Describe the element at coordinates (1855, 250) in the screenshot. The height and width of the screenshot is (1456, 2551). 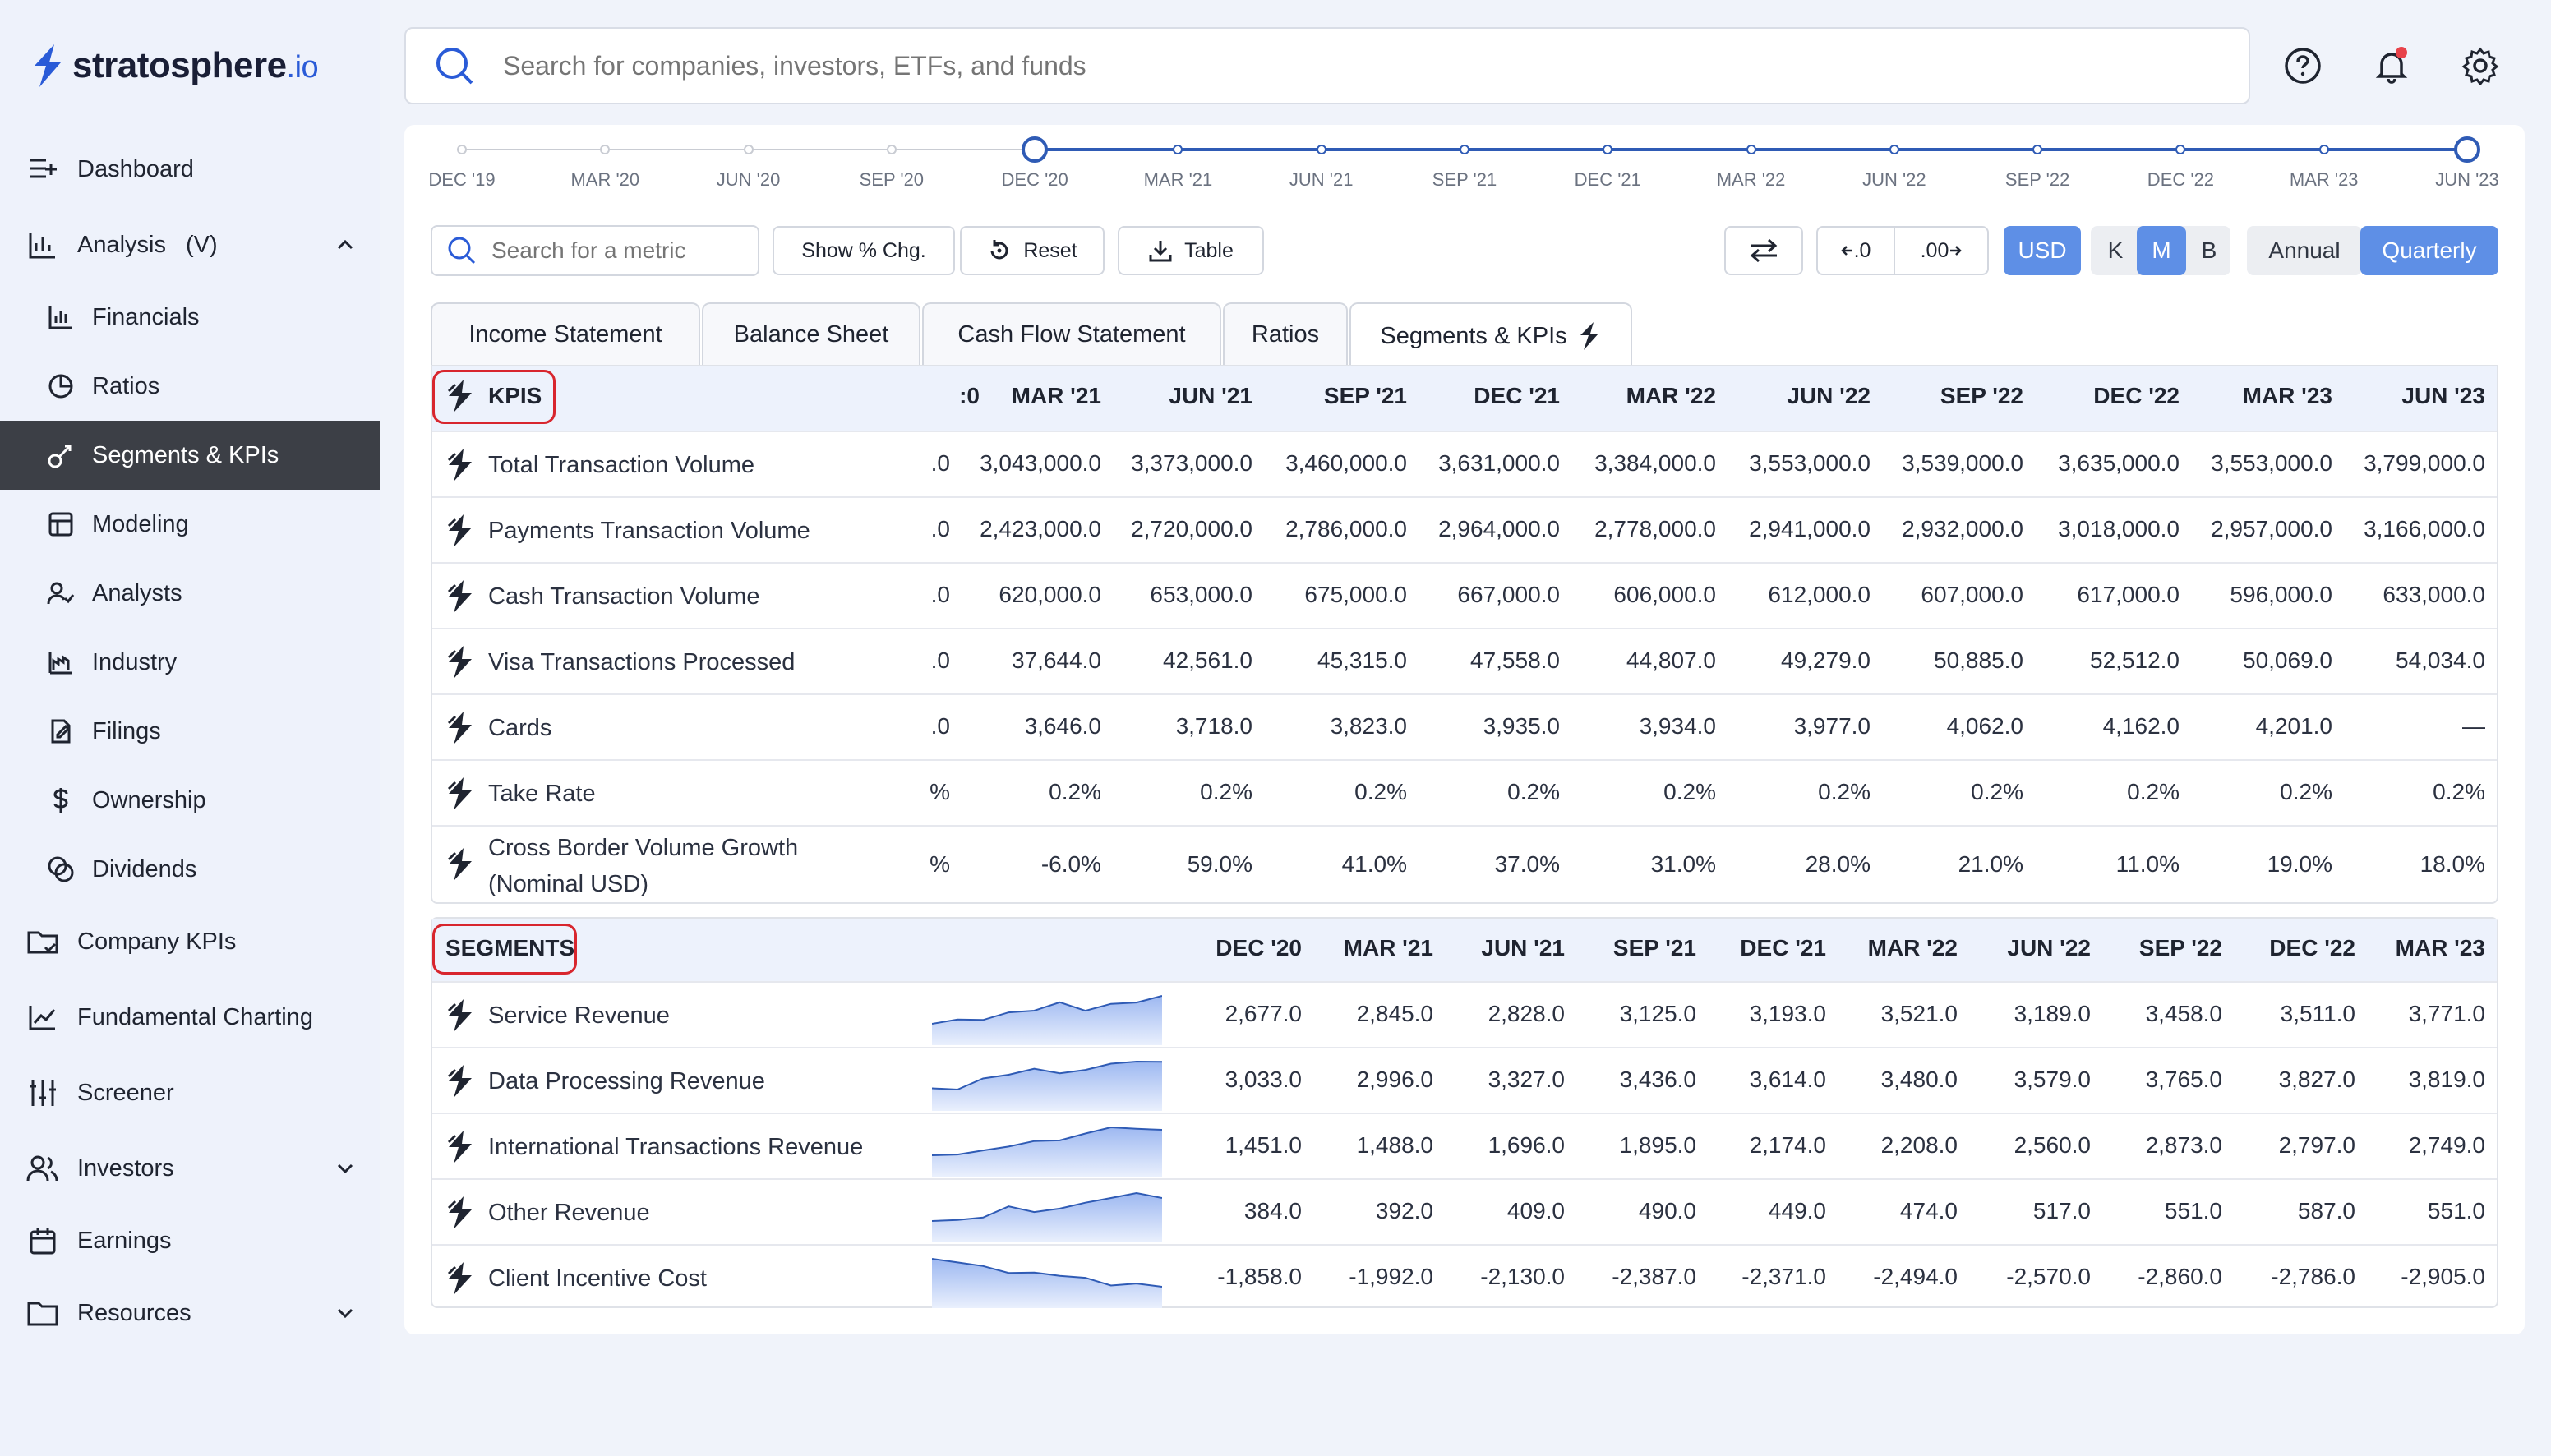
I see `decrease-decimals-button: .0` at that location.